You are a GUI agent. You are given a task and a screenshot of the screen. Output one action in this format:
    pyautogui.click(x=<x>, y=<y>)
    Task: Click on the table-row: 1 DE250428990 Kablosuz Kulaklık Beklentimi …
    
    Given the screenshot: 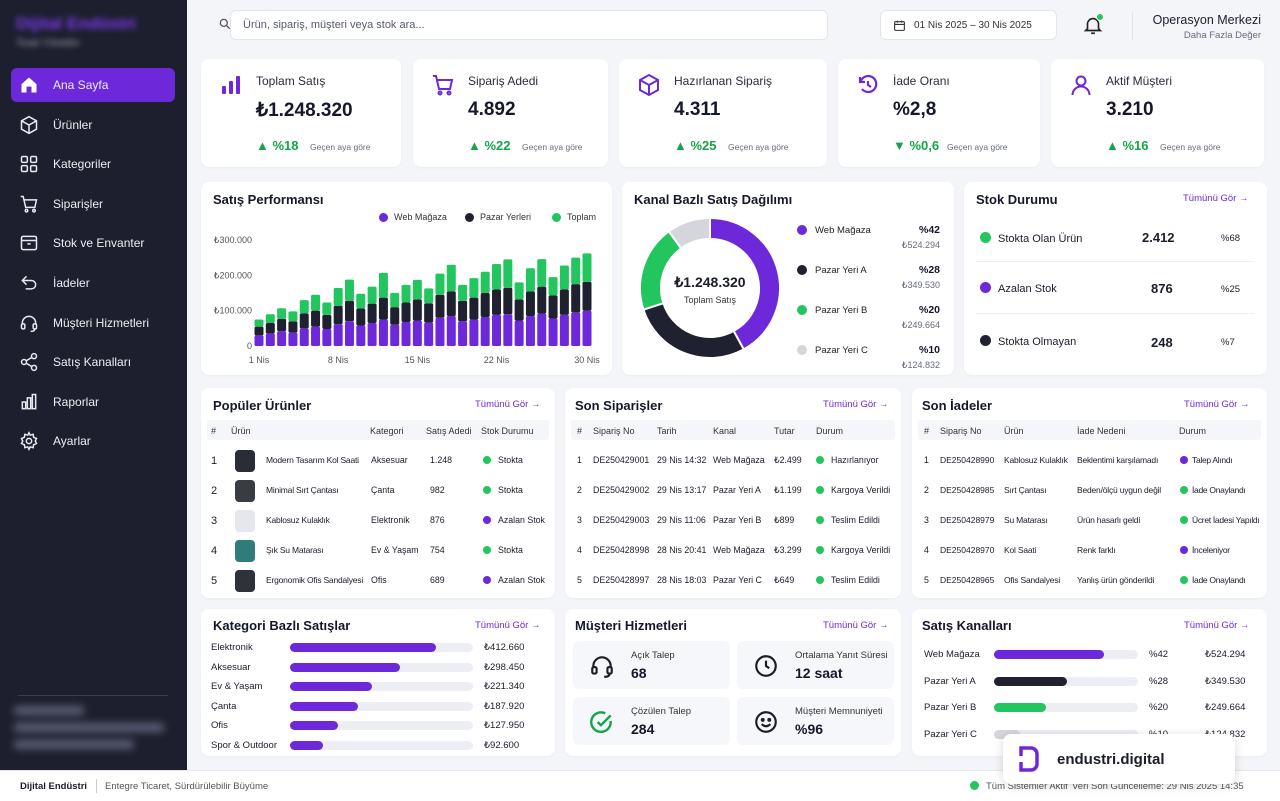 What is the action you would take?
    pyautogui.click(x=1089, y=461)
    